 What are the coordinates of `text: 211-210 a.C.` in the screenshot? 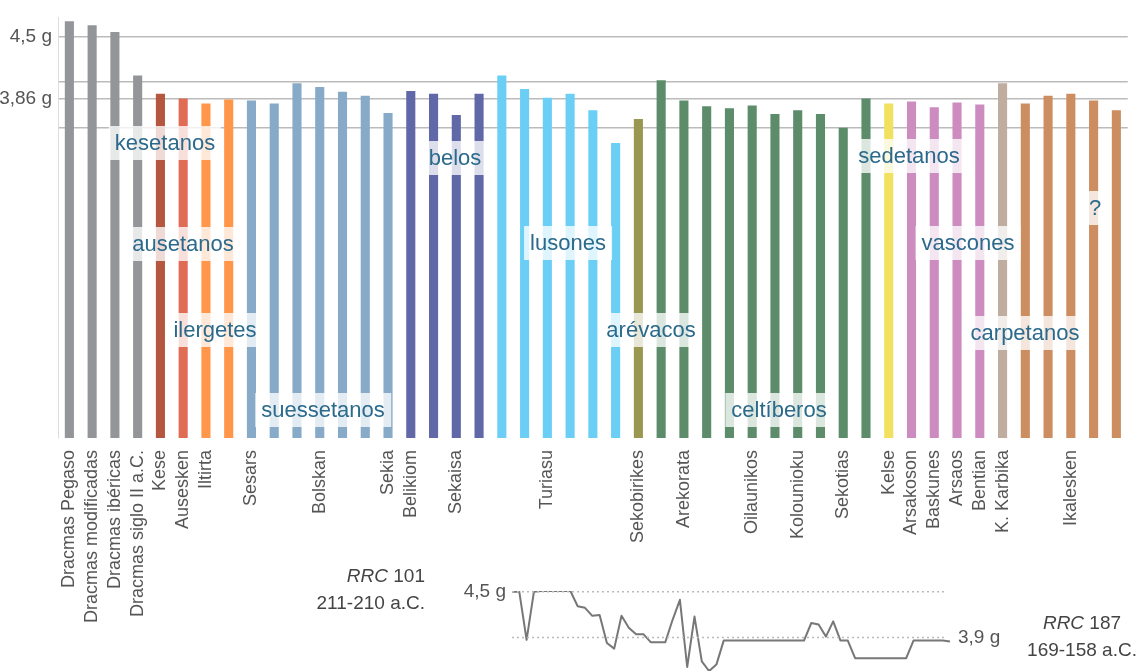 It's located at (370, 603).